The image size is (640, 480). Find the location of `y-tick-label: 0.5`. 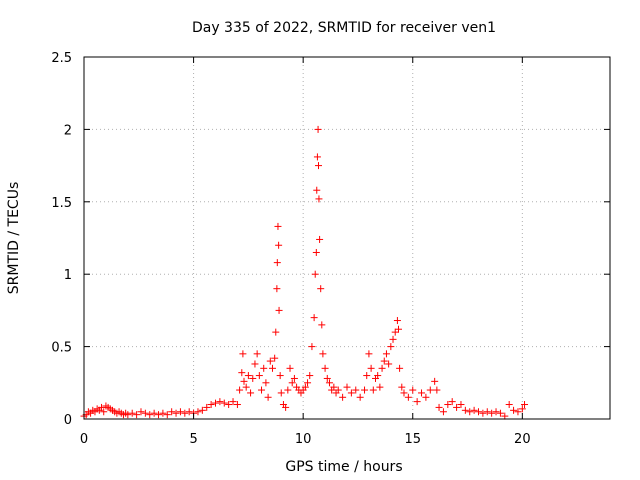

y-tick-label: 0.5 is located at coordinates (61, 348).